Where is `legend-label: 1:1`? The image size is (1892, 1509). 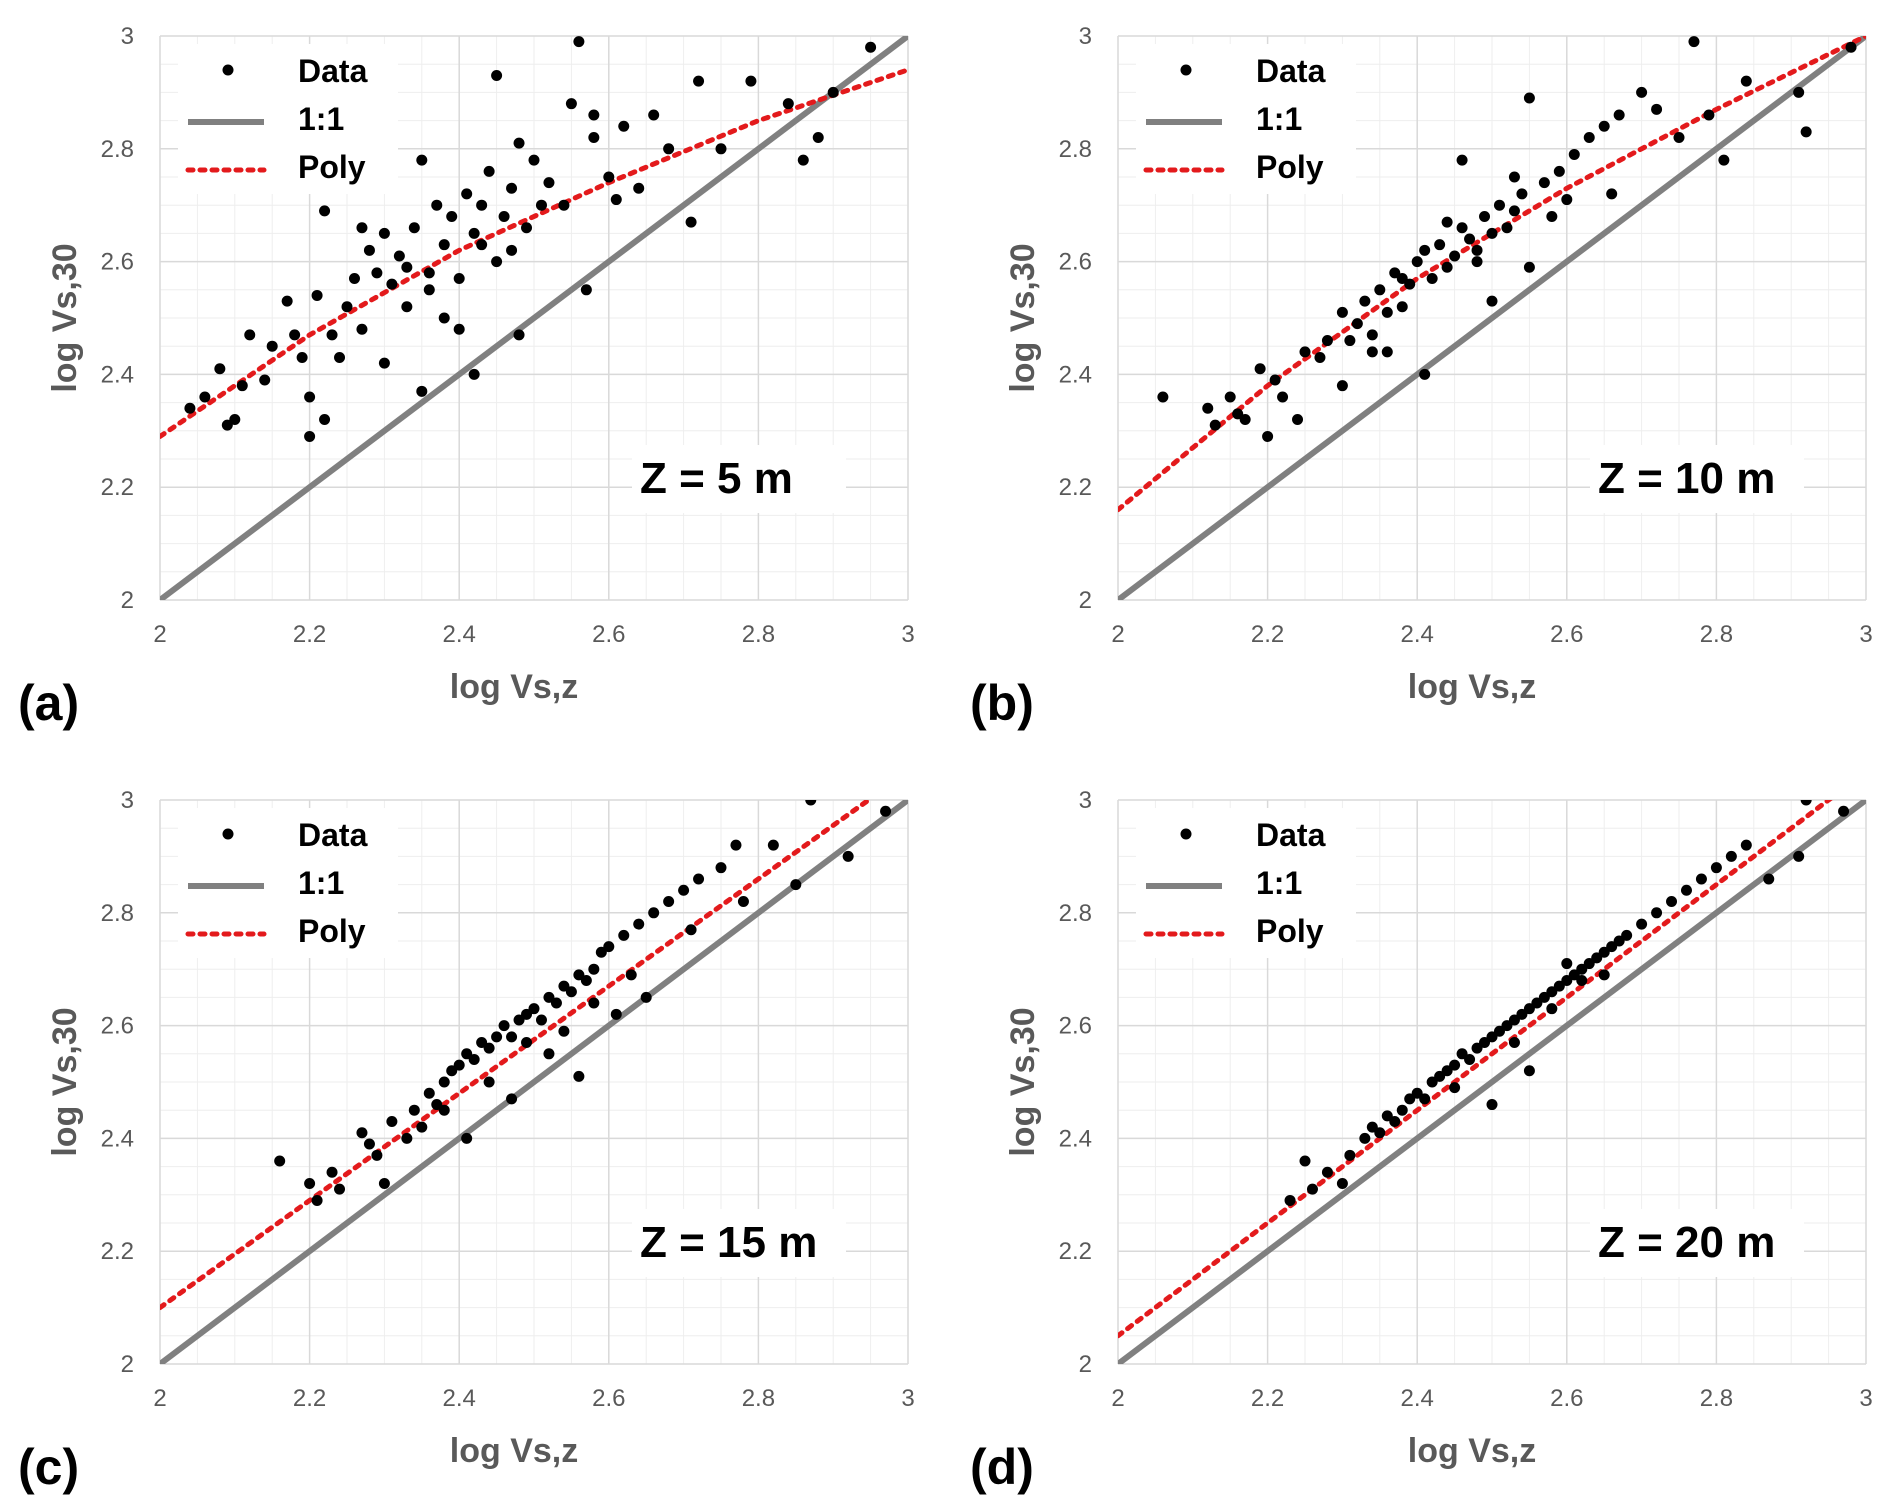
legend-label: 1:1 is located at coordinates (1279, 119).